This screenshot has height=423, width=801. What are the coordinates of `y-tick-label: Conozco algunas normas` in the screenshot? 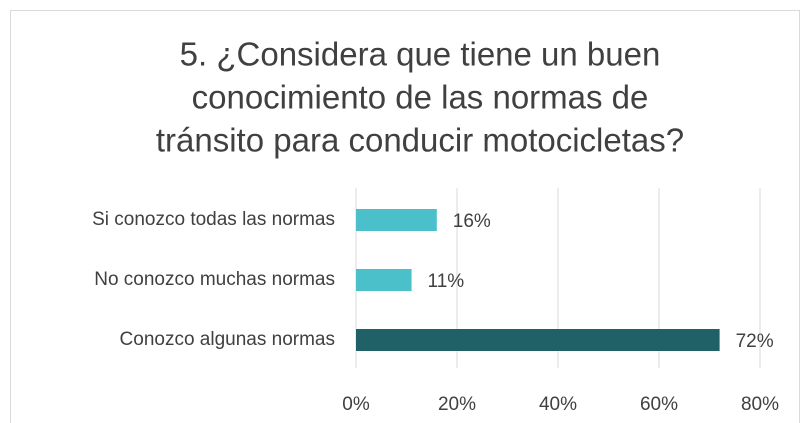 It's located at (227, 339).